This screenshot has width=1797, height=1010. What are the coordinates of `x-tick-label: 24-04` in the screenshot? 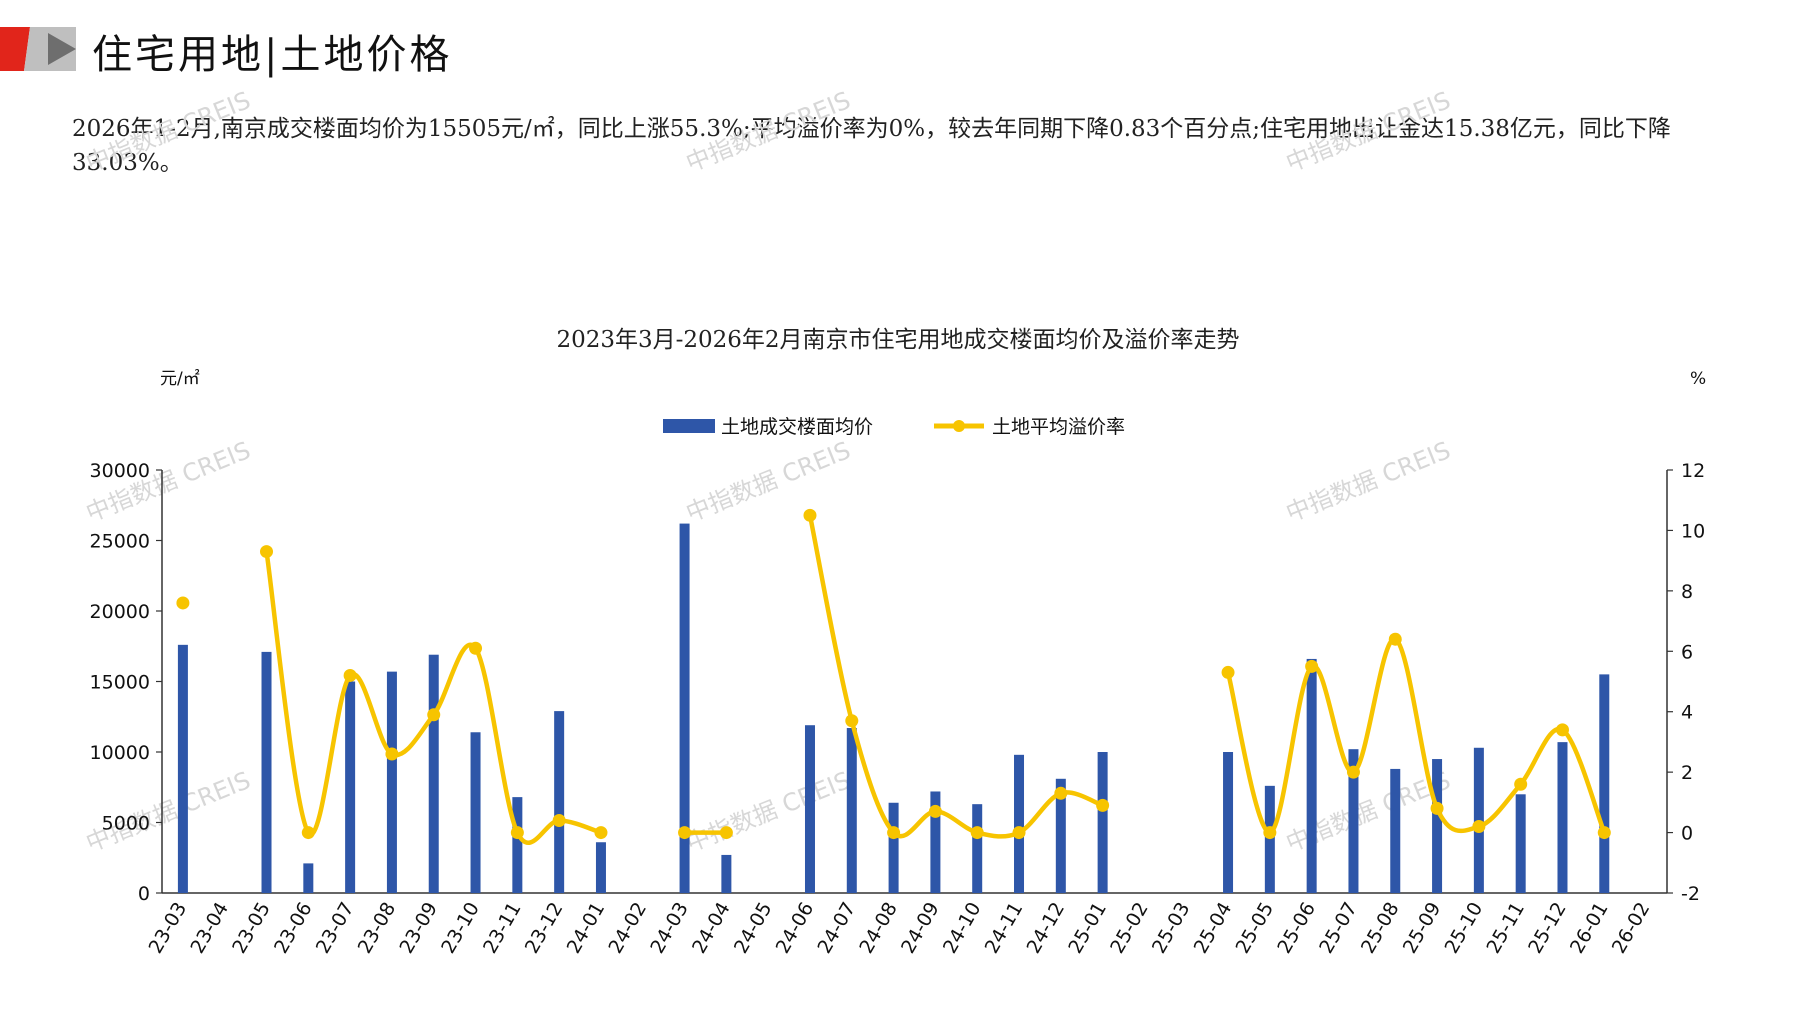 It's located at (711, 928).